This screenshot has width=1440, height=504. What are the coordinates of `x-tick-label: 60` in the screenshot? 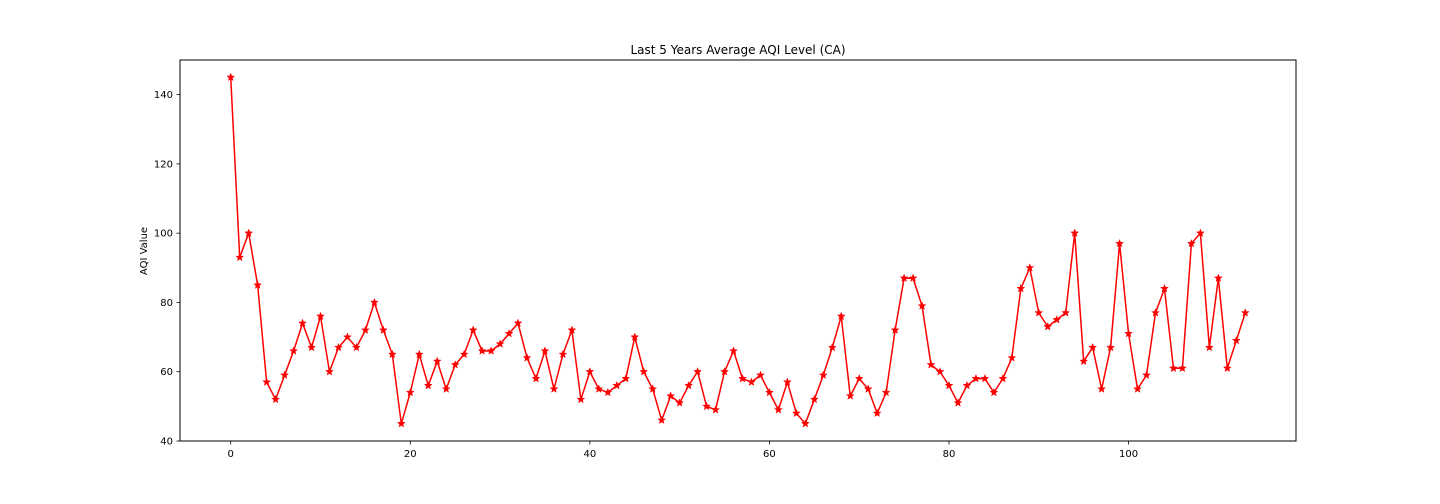 It's located at (769, 454).